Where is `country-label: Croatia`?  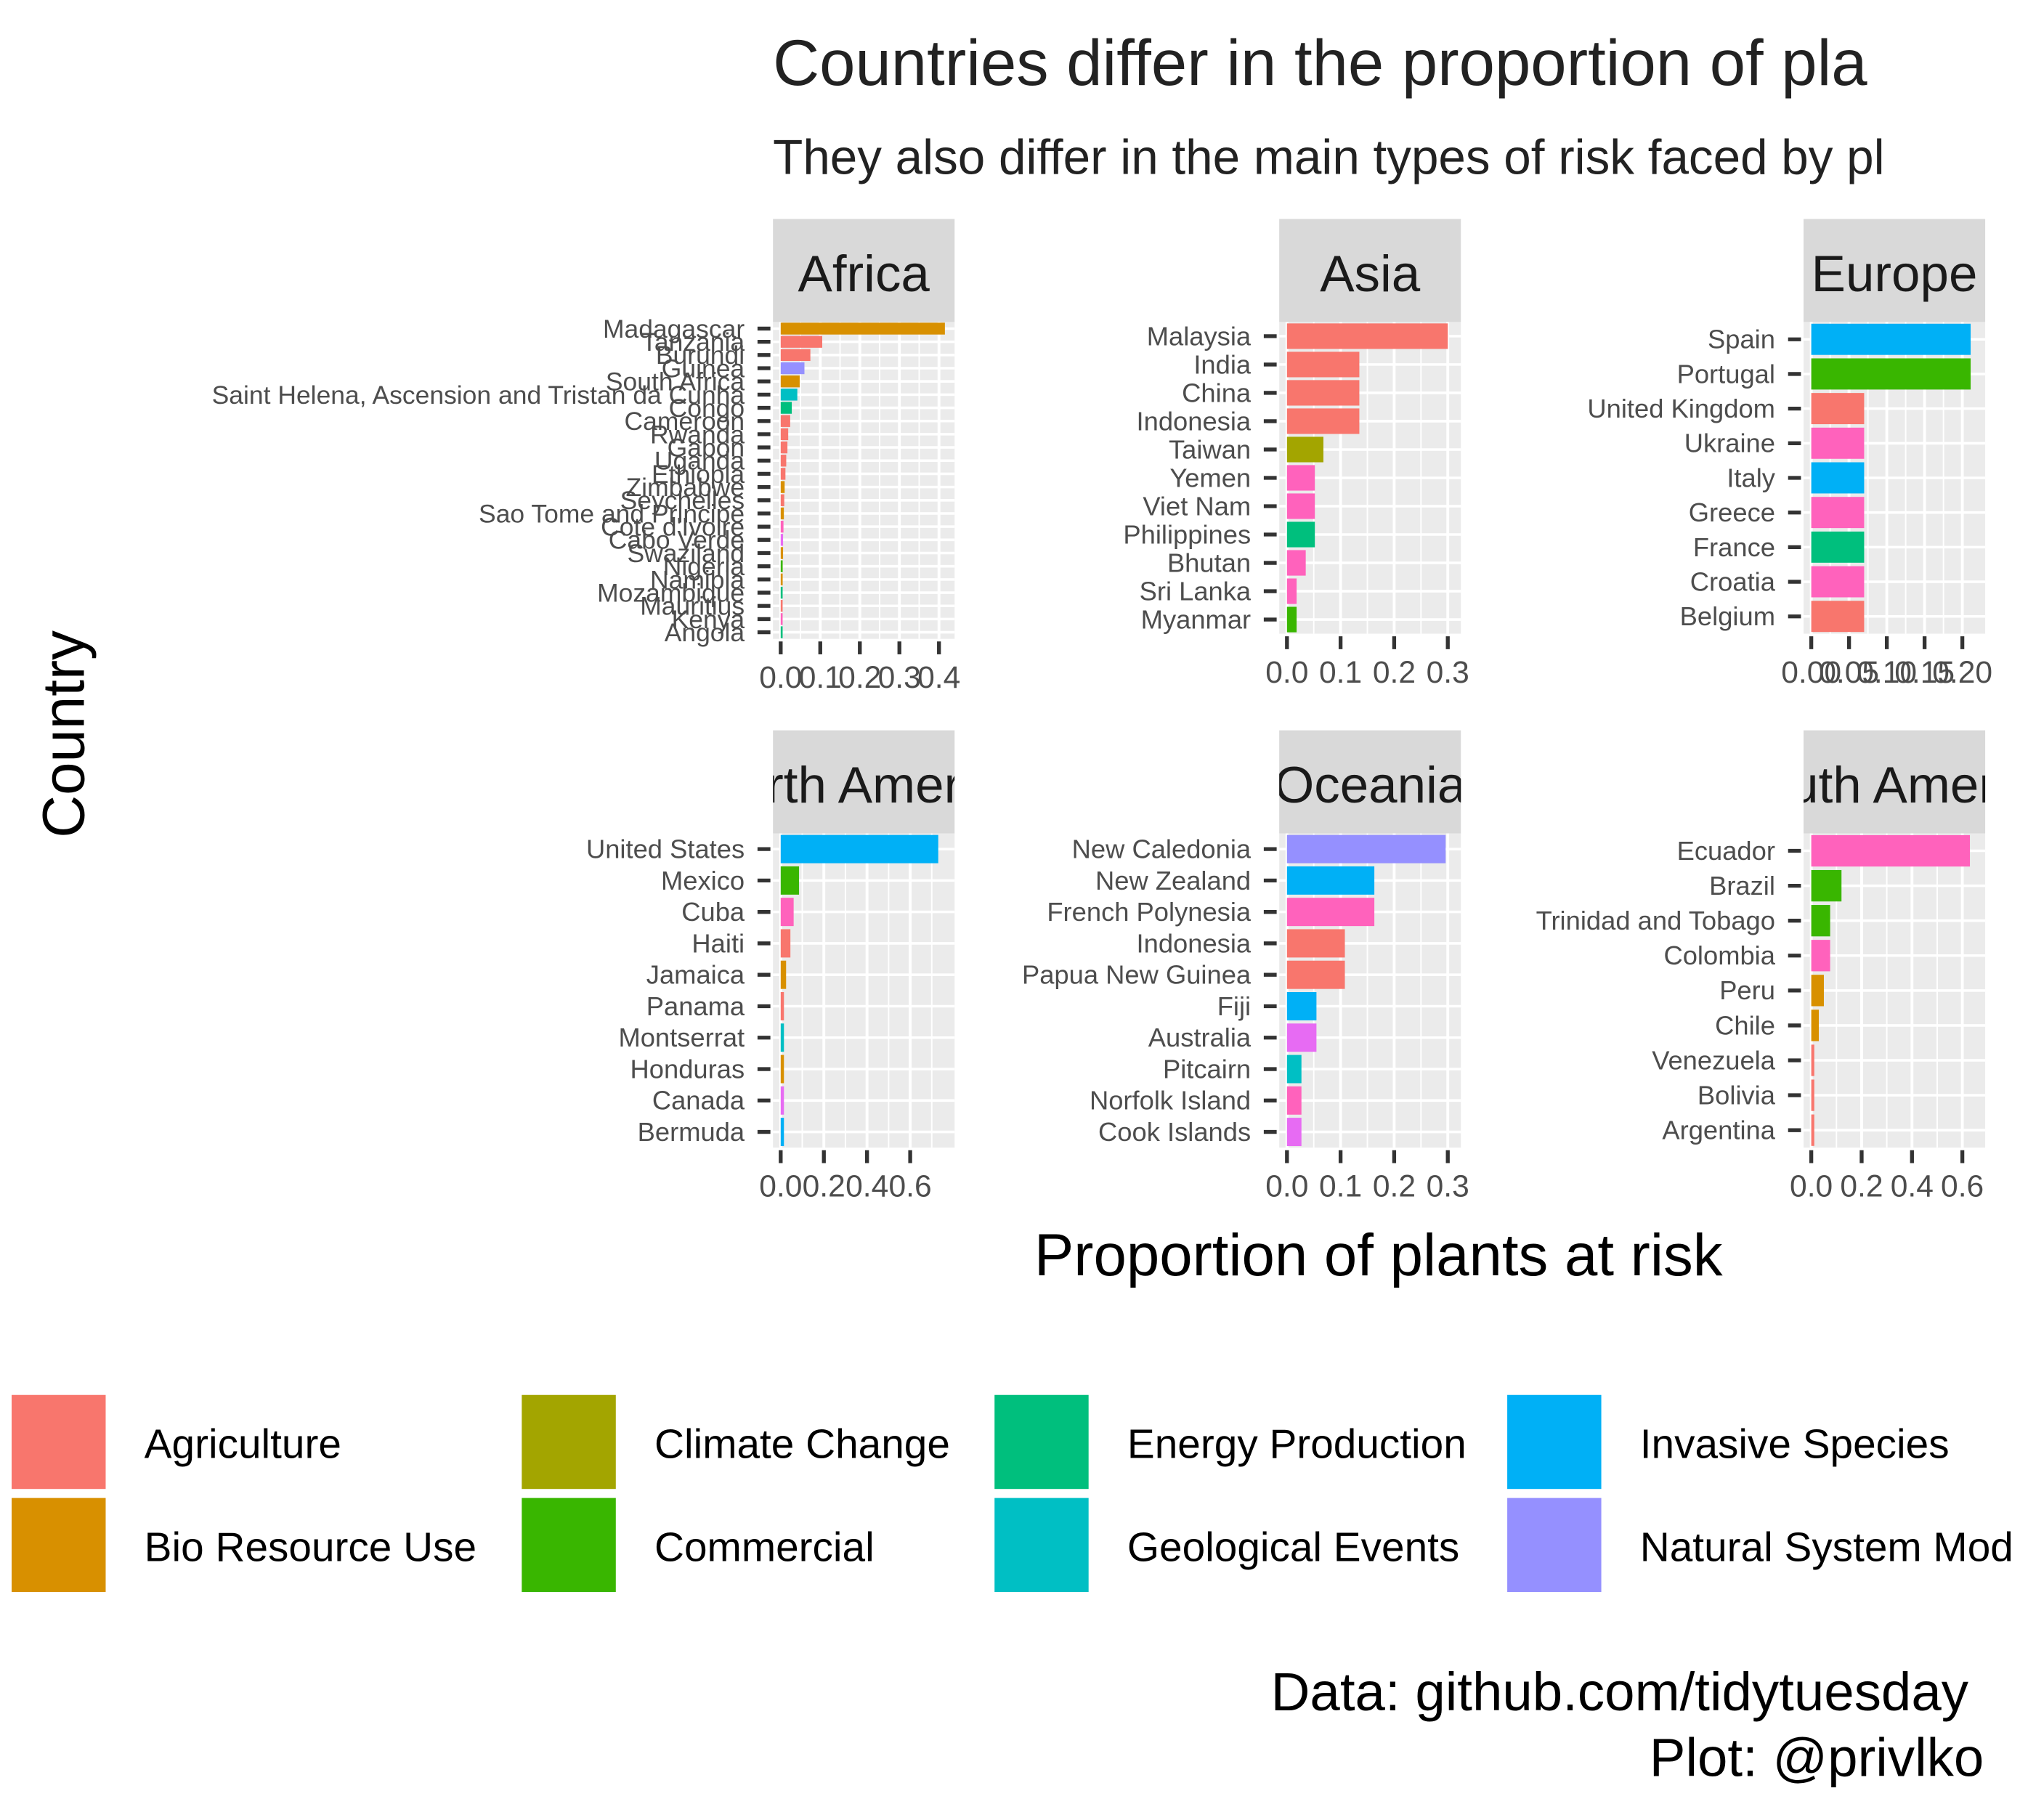
country-label: Croatia is located at coordinates (1733, 581).